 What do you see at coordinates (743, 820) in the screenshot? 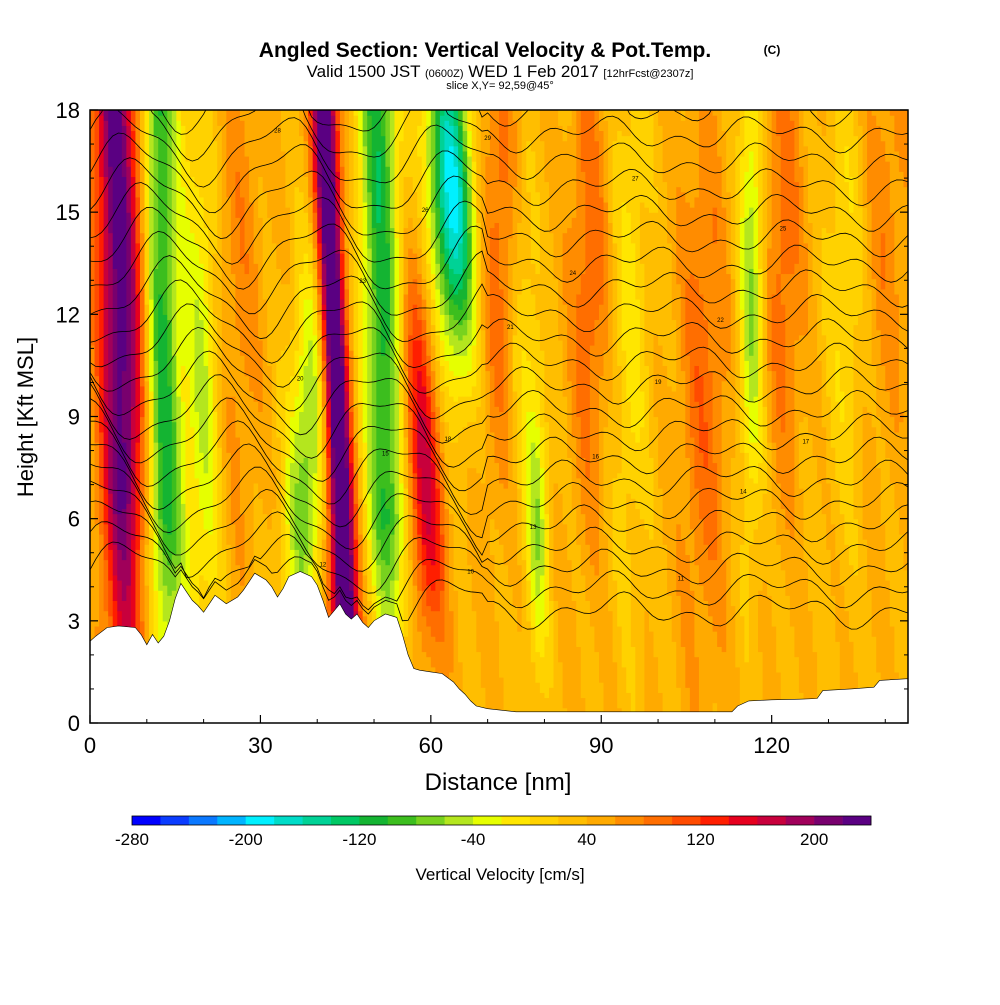
I see `colorbar-swatch` at bounding box center [743, 820].